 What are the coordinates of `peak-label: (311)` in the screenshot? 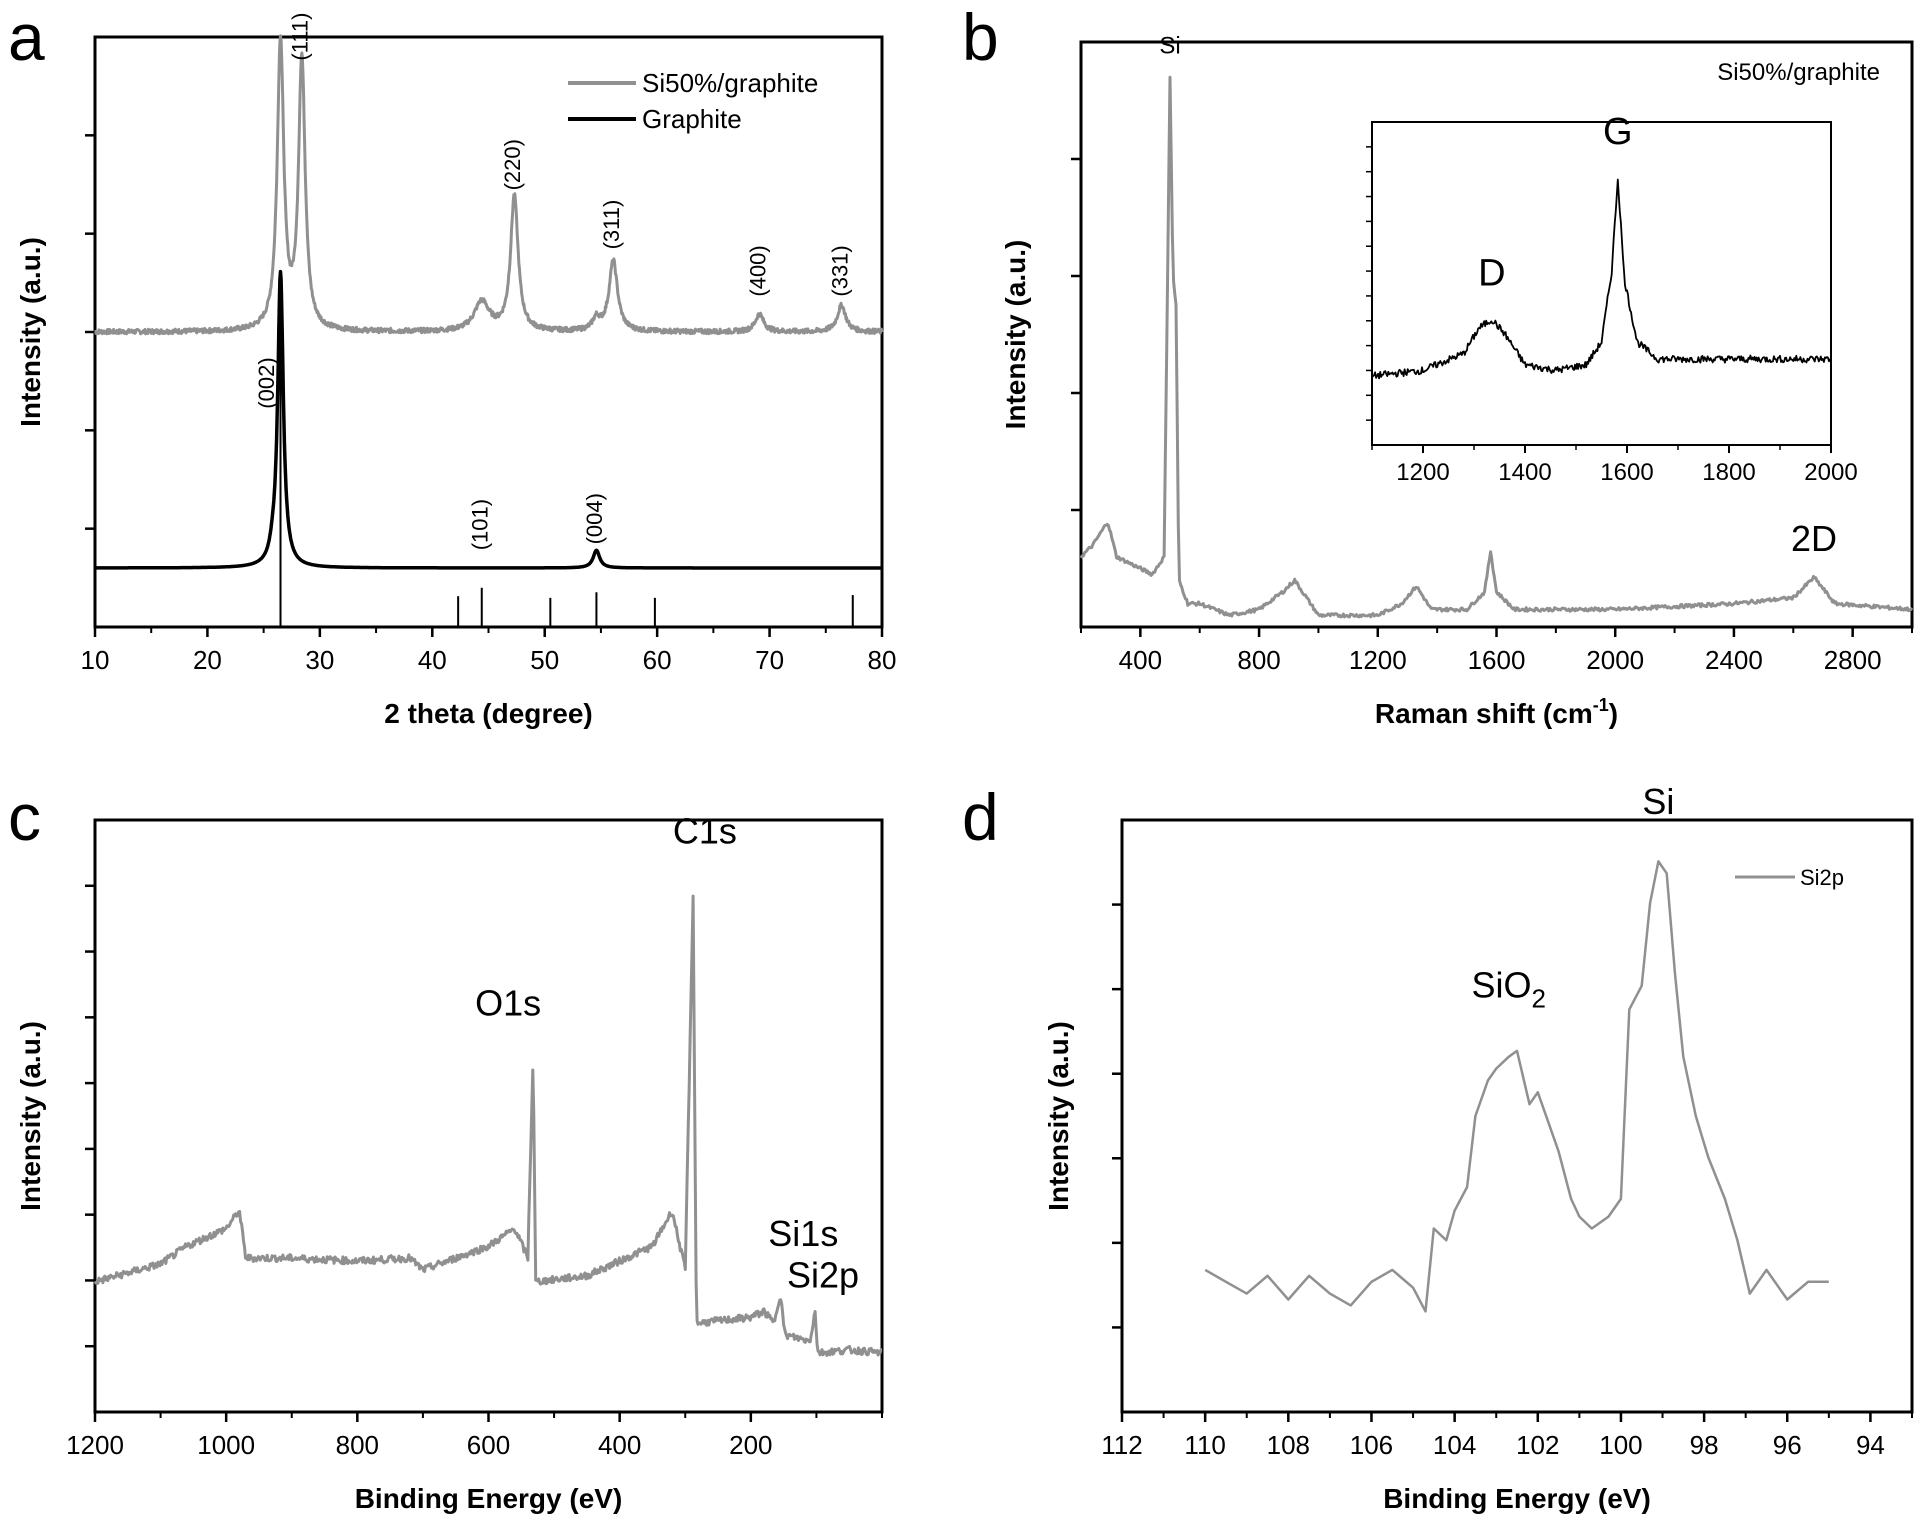 It's located at (611, 225).